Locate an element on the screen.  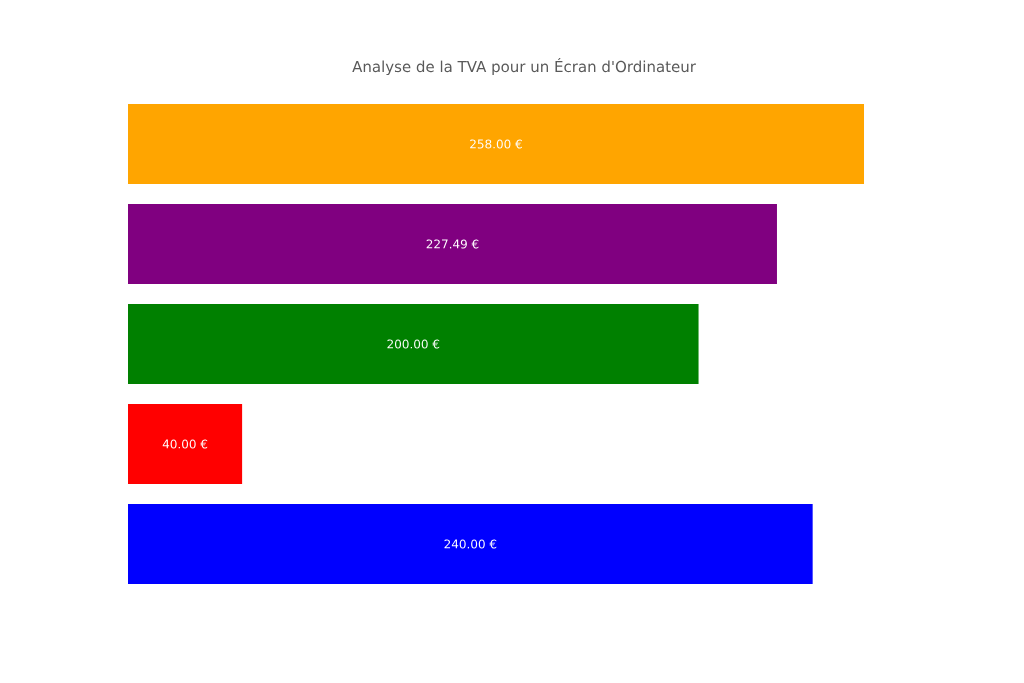
data-label: 227.49 € is located at coordinates (452, 244).